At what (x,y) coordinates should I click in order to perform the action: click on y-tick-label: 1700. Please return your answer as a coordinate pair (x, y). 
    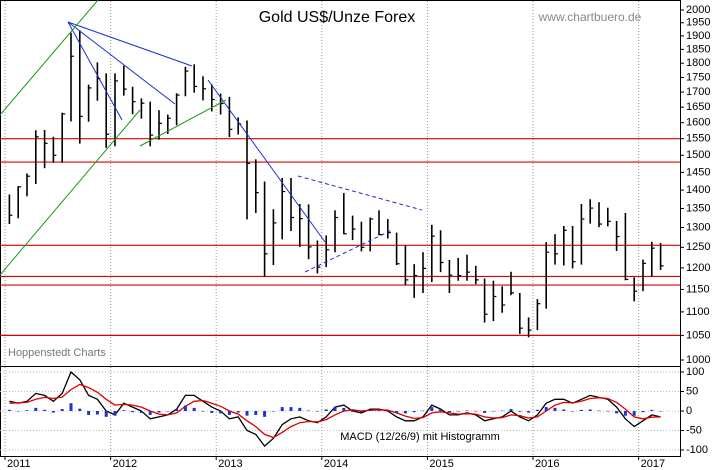
    Looking at the image, I should click on (698, 92).